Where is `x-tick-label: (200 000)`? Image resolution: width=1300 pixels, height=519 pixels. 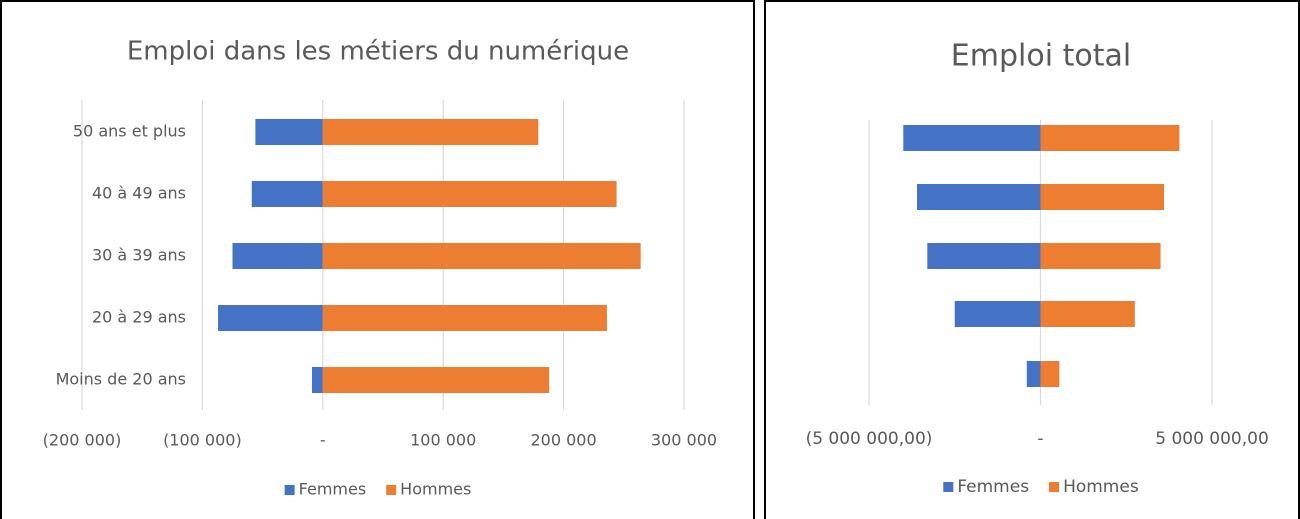 x-tick-label: (200 000) is located at coordinates (82, 440).